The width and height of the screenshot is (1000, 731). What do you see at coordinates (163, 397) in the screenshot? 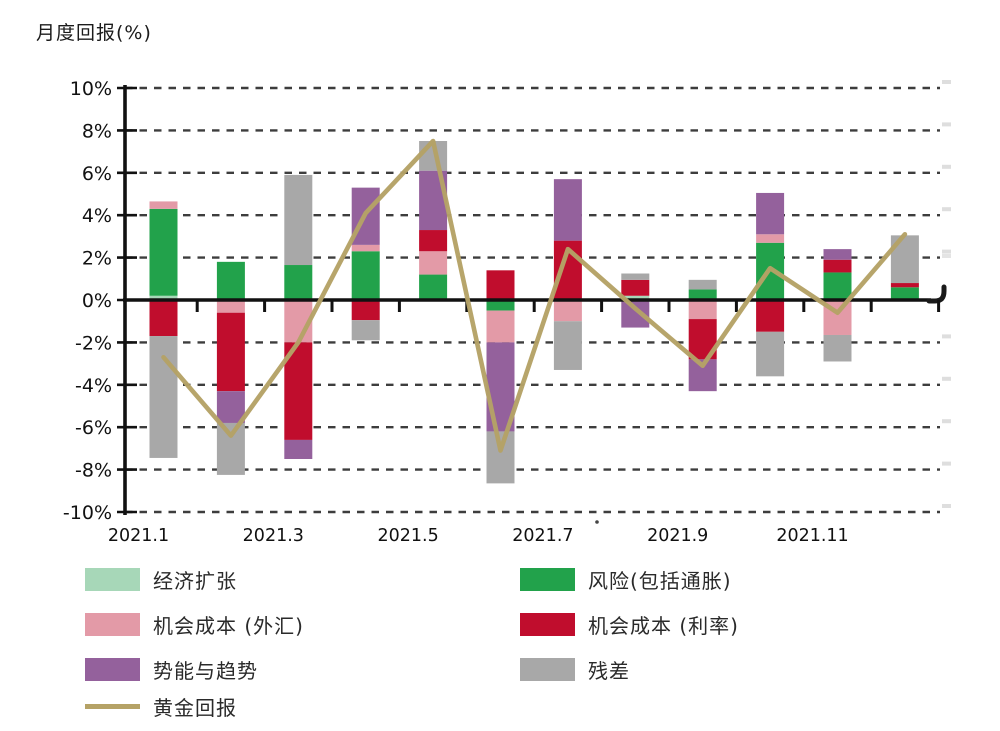
I see `bar-segment-2021.1-residual` at bounding box center [163, 397].